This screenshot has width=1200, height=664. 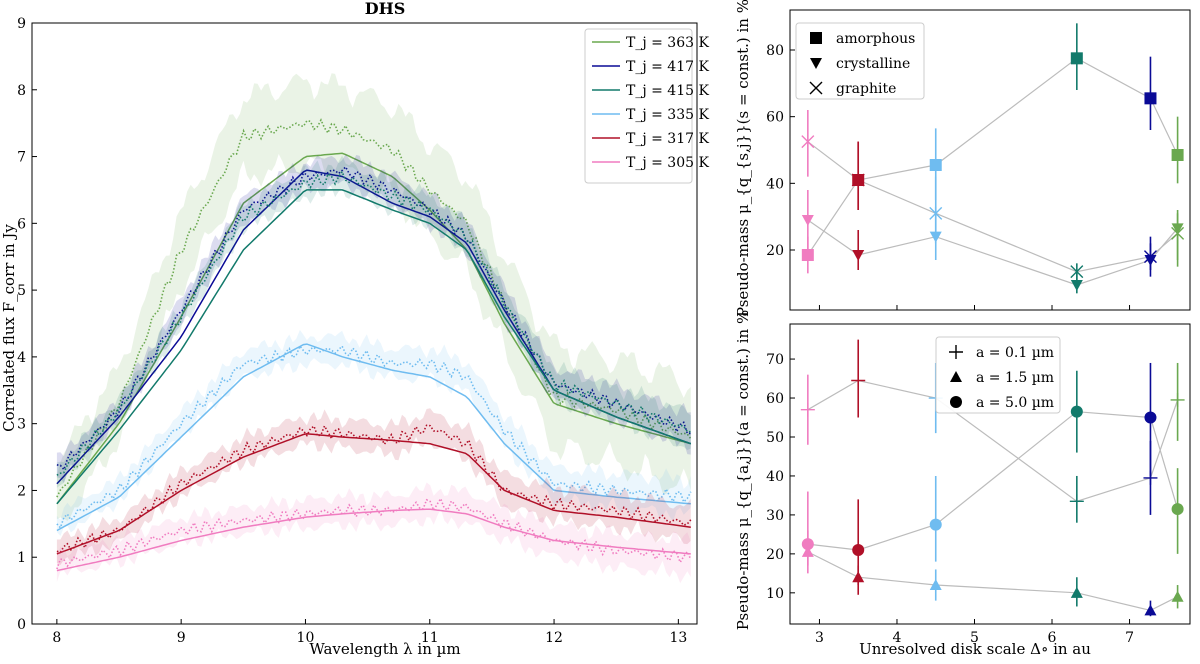 I want to click on spectrum-ytick-label: 8, so click(x=21, y=91).